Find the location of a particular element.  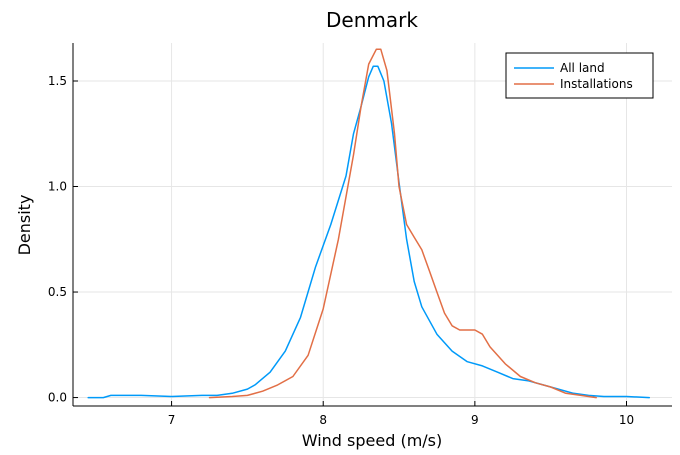

y-tick-label: 0.0 is located at coordinates (57, 398).